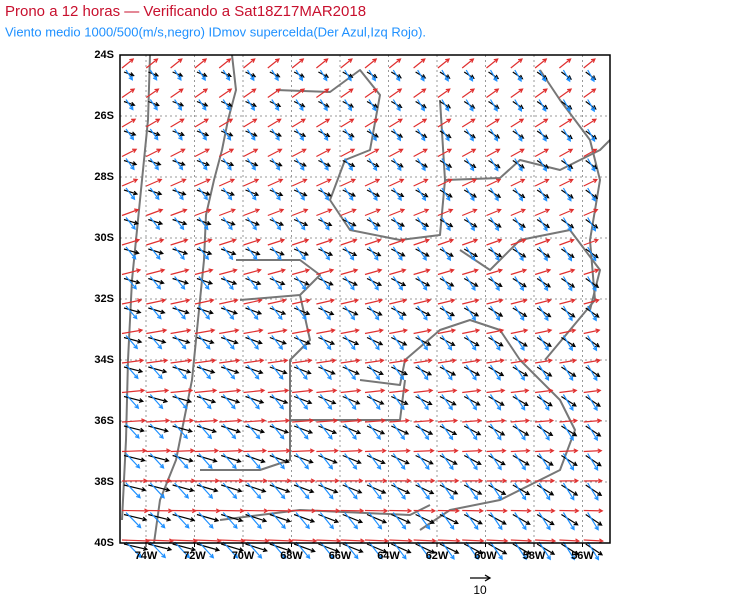 The width and height of the screenshot is (750, 600). I want to click on lon-label: 56W, so click(582, 556).